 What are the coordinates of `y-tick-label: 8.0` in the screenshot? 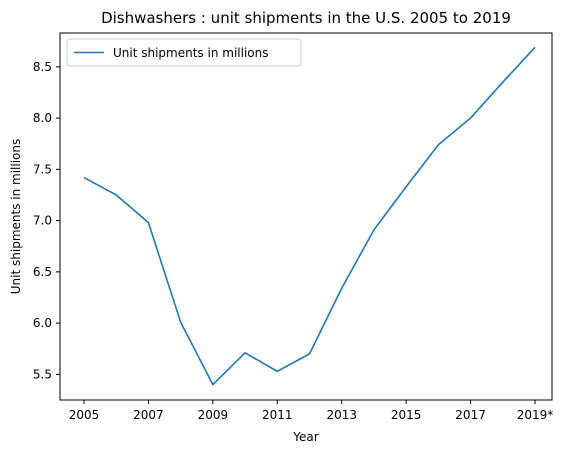 It's located at (42, 118).